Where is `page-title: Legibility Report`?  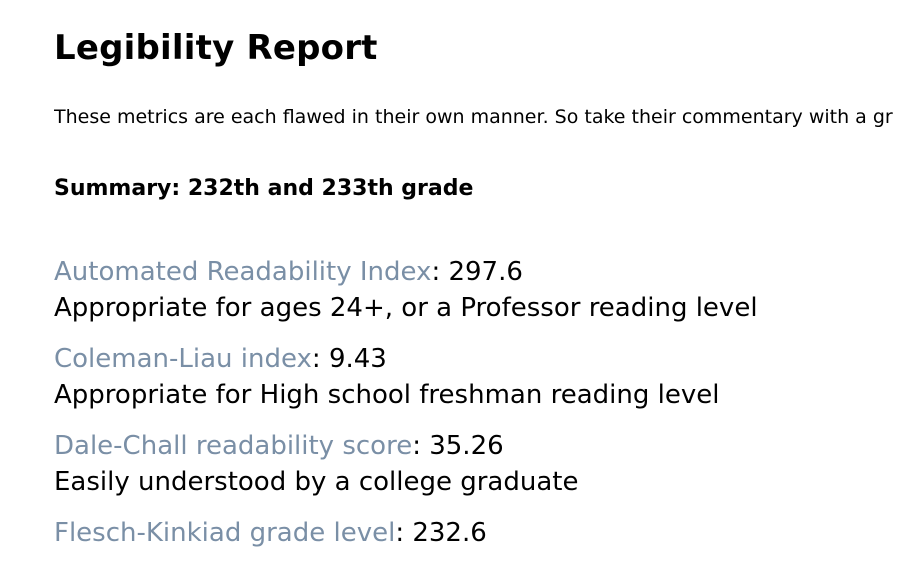 page-title: Legibility Report is located at coordinates (216, 48).